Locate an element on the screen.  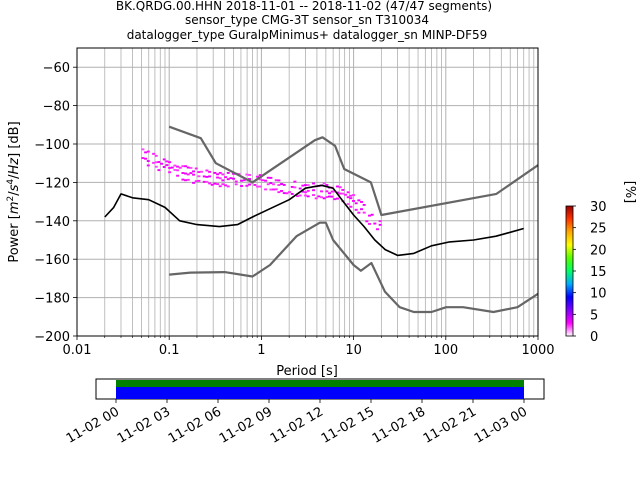
colorbar-tick-label: 25 is located at coordinates (598, 229).